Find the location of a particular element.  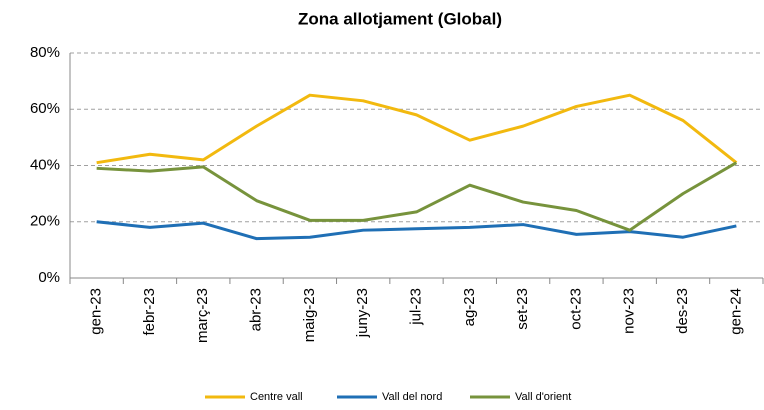

y-tick-label: 80% is located at coordinates (45, 52).